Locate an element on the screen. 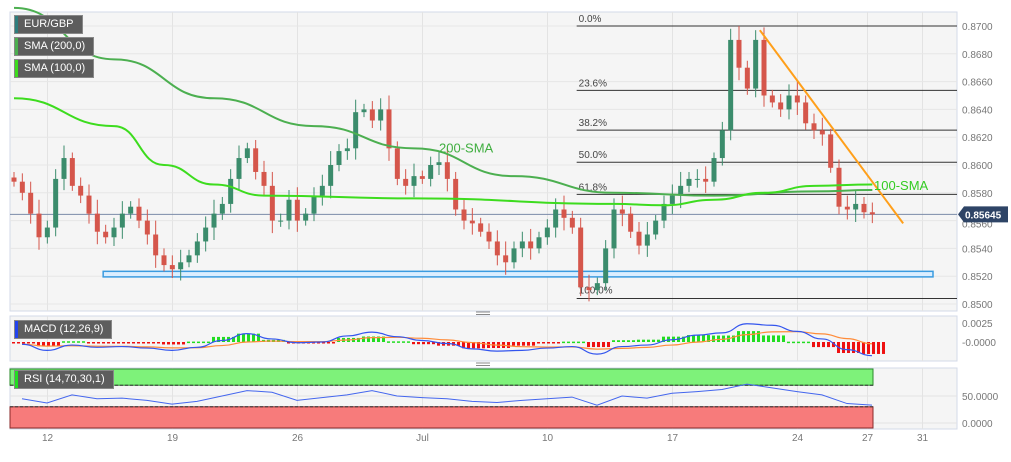 The image size is (1011, 462). legend-macd: MACD (12,26,9) is located at coordinates (63, 329).